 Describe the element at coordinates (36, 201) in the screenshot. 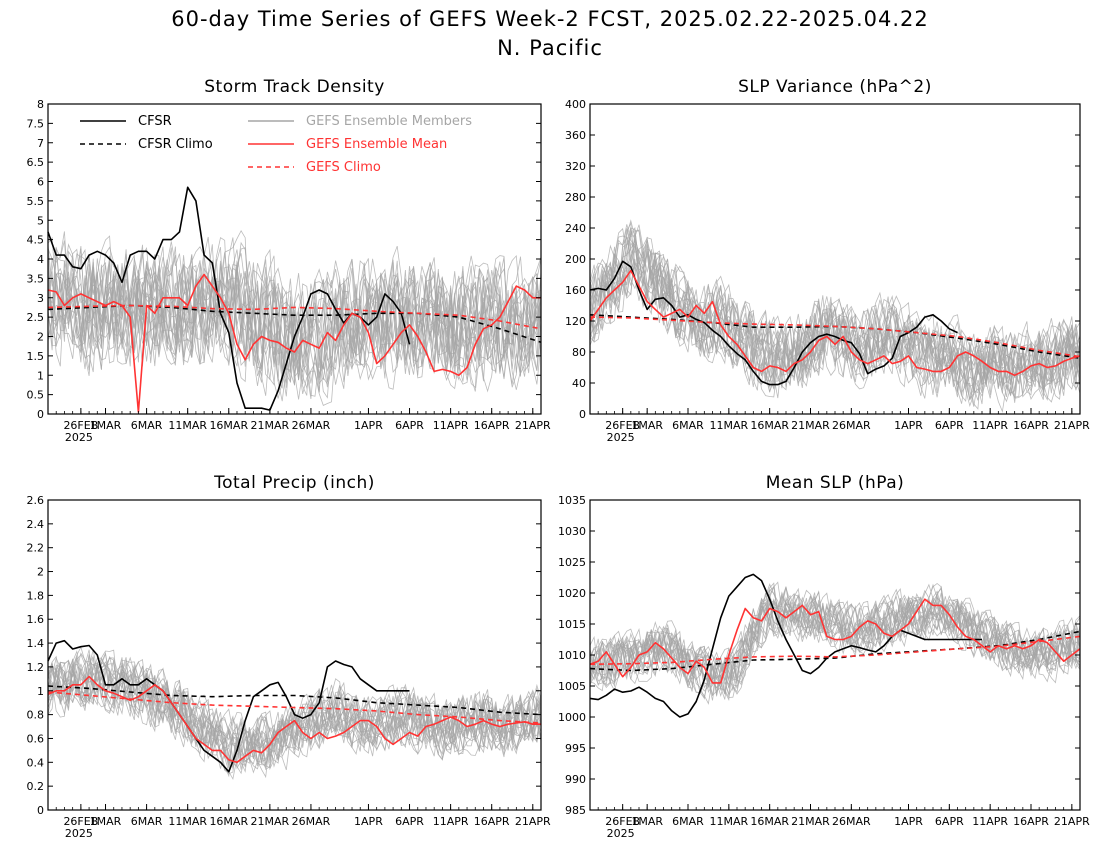

I see `y-tick-label: 5.5` at that location.